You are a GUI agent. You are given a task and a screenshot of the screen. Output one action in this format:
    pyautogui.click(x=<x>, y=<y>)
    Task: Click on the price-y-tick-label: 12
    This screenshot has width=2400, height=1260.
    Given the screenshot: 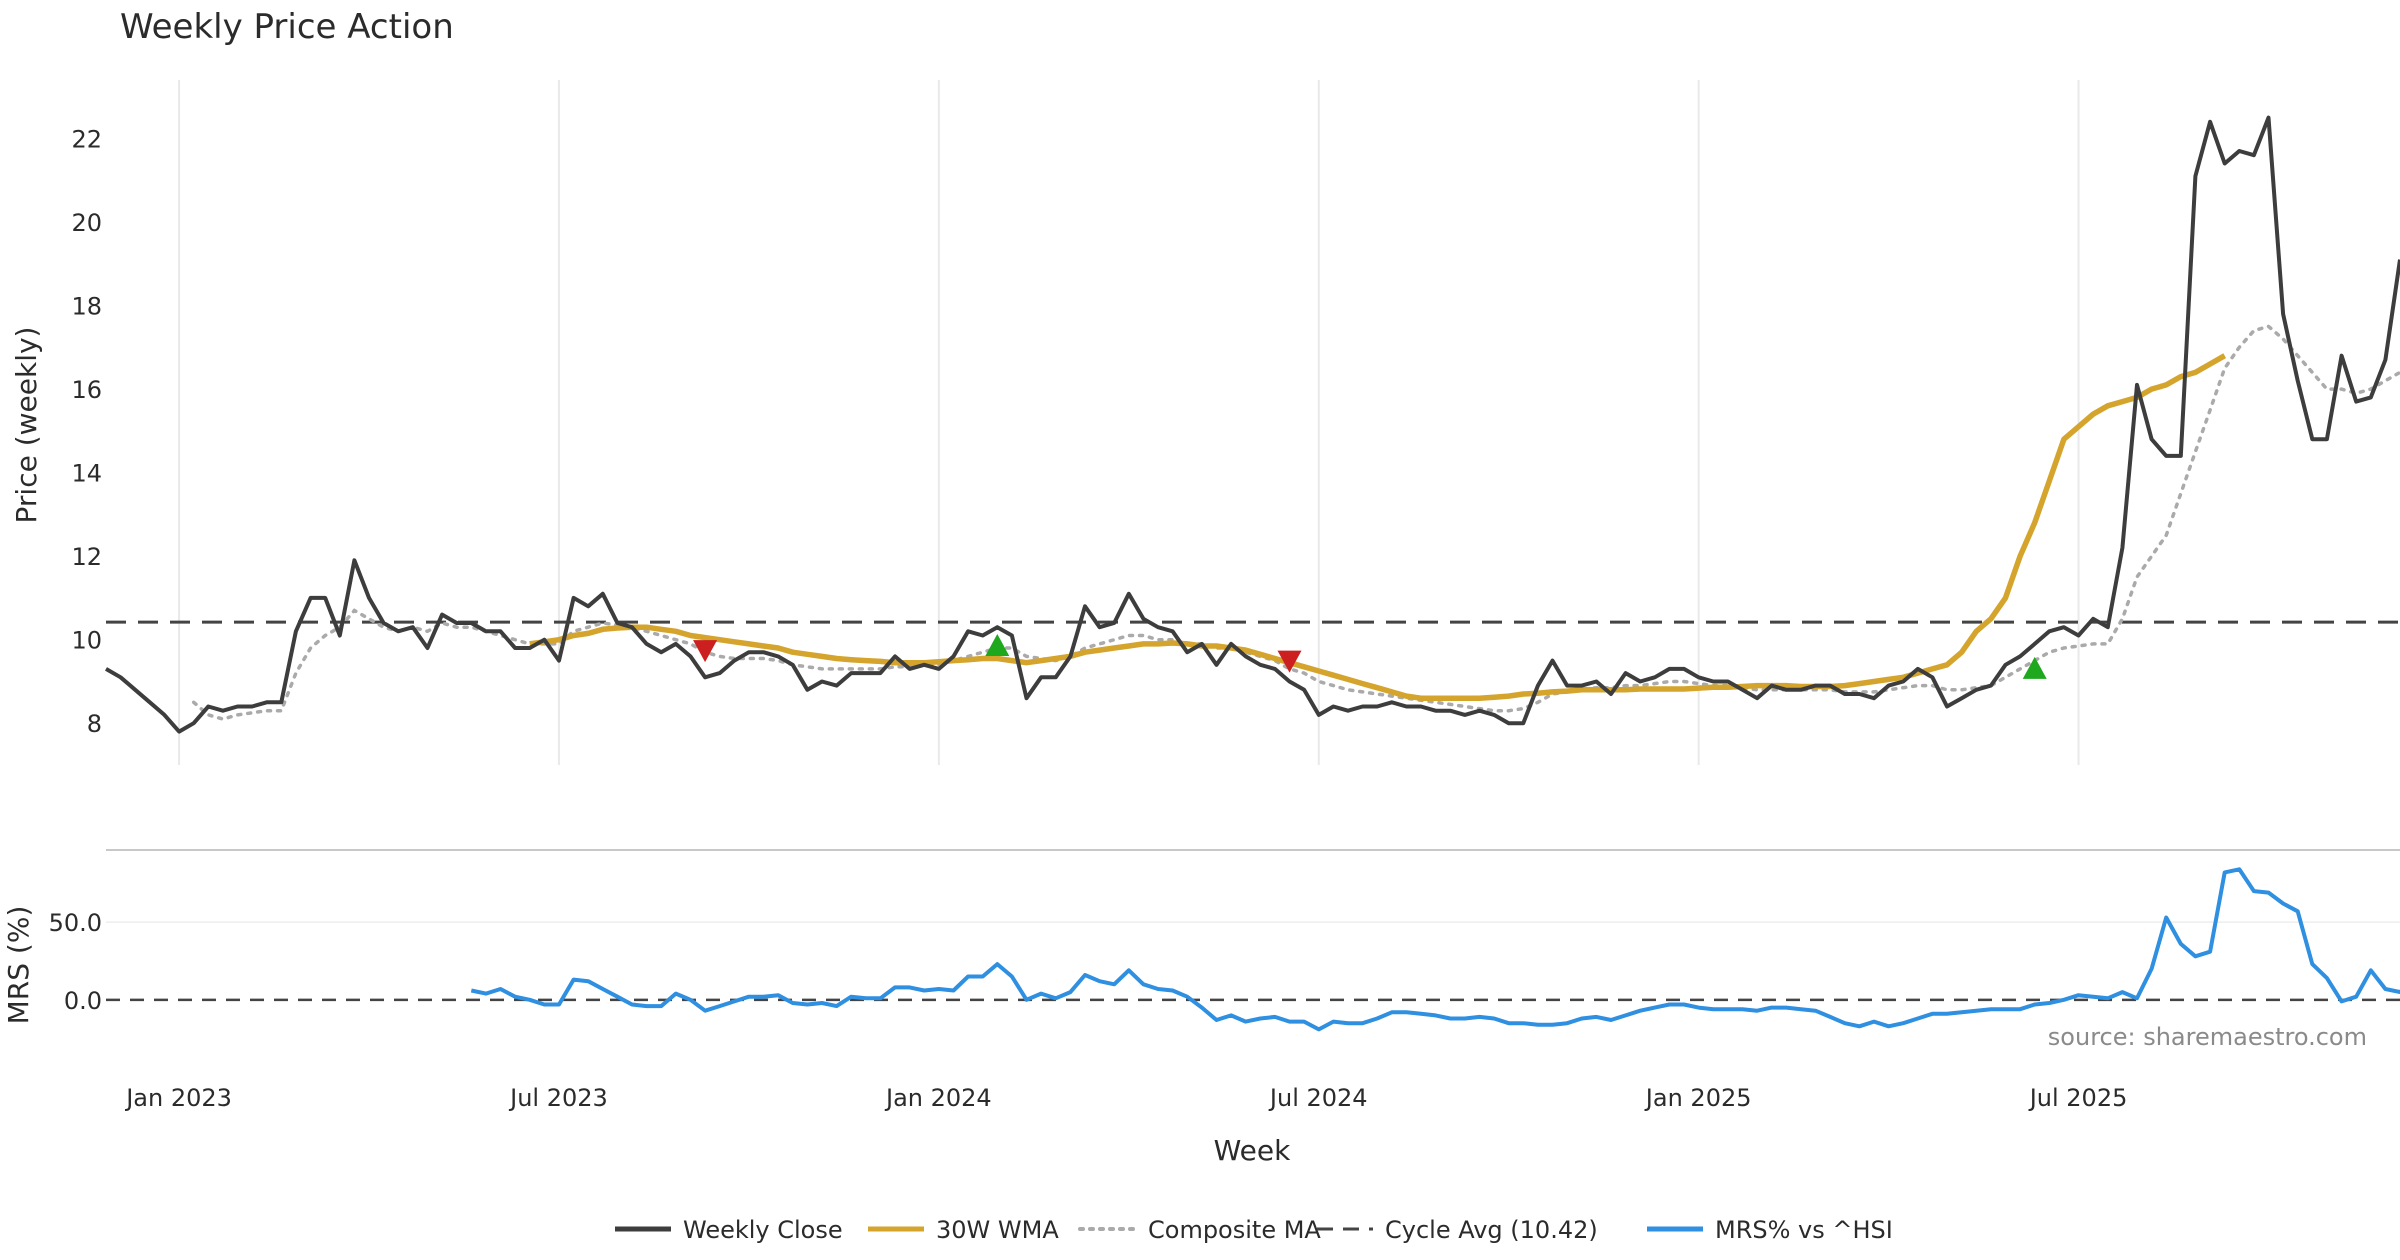 What is the action you would take?
    pyautogui.click(x=86, y=557)
    